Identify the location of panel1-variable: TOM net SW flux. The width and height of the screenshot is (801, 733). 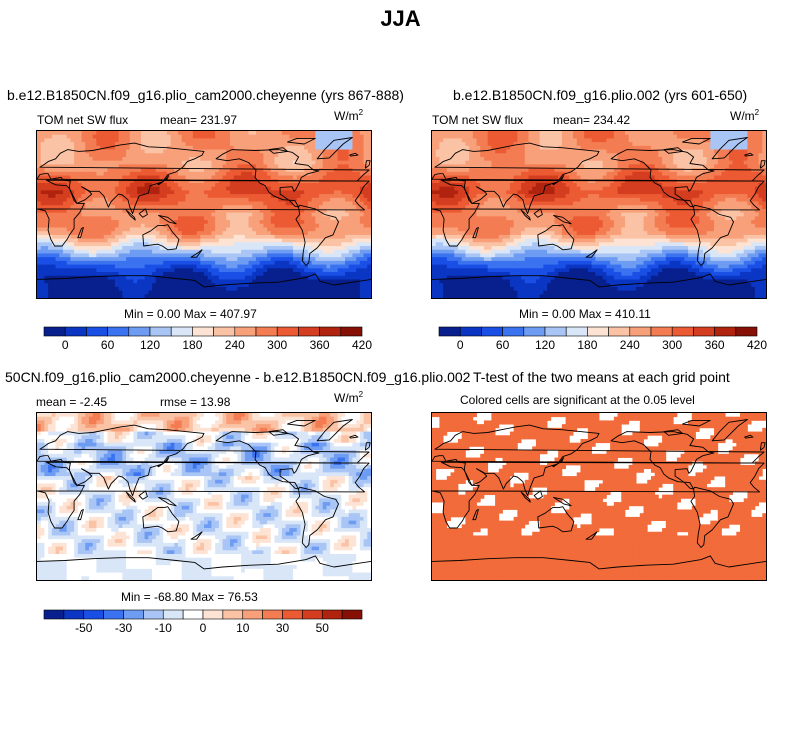
(83, 120).